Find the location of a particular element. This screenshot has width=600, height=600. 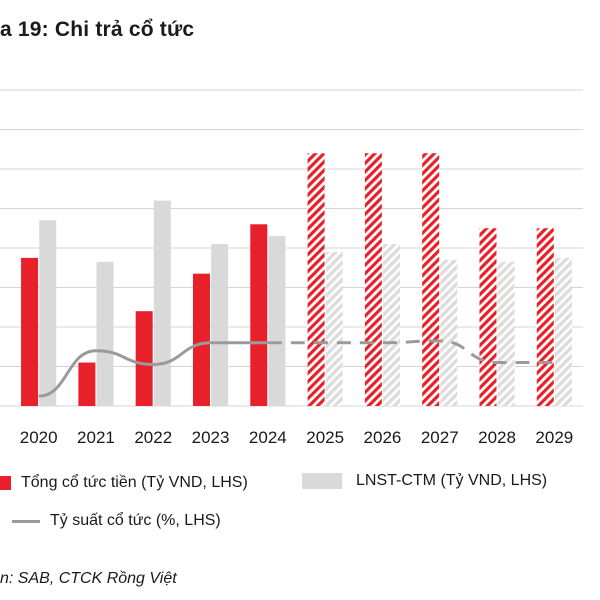

npat-bar-2026 is located at coordinates (392, 325).